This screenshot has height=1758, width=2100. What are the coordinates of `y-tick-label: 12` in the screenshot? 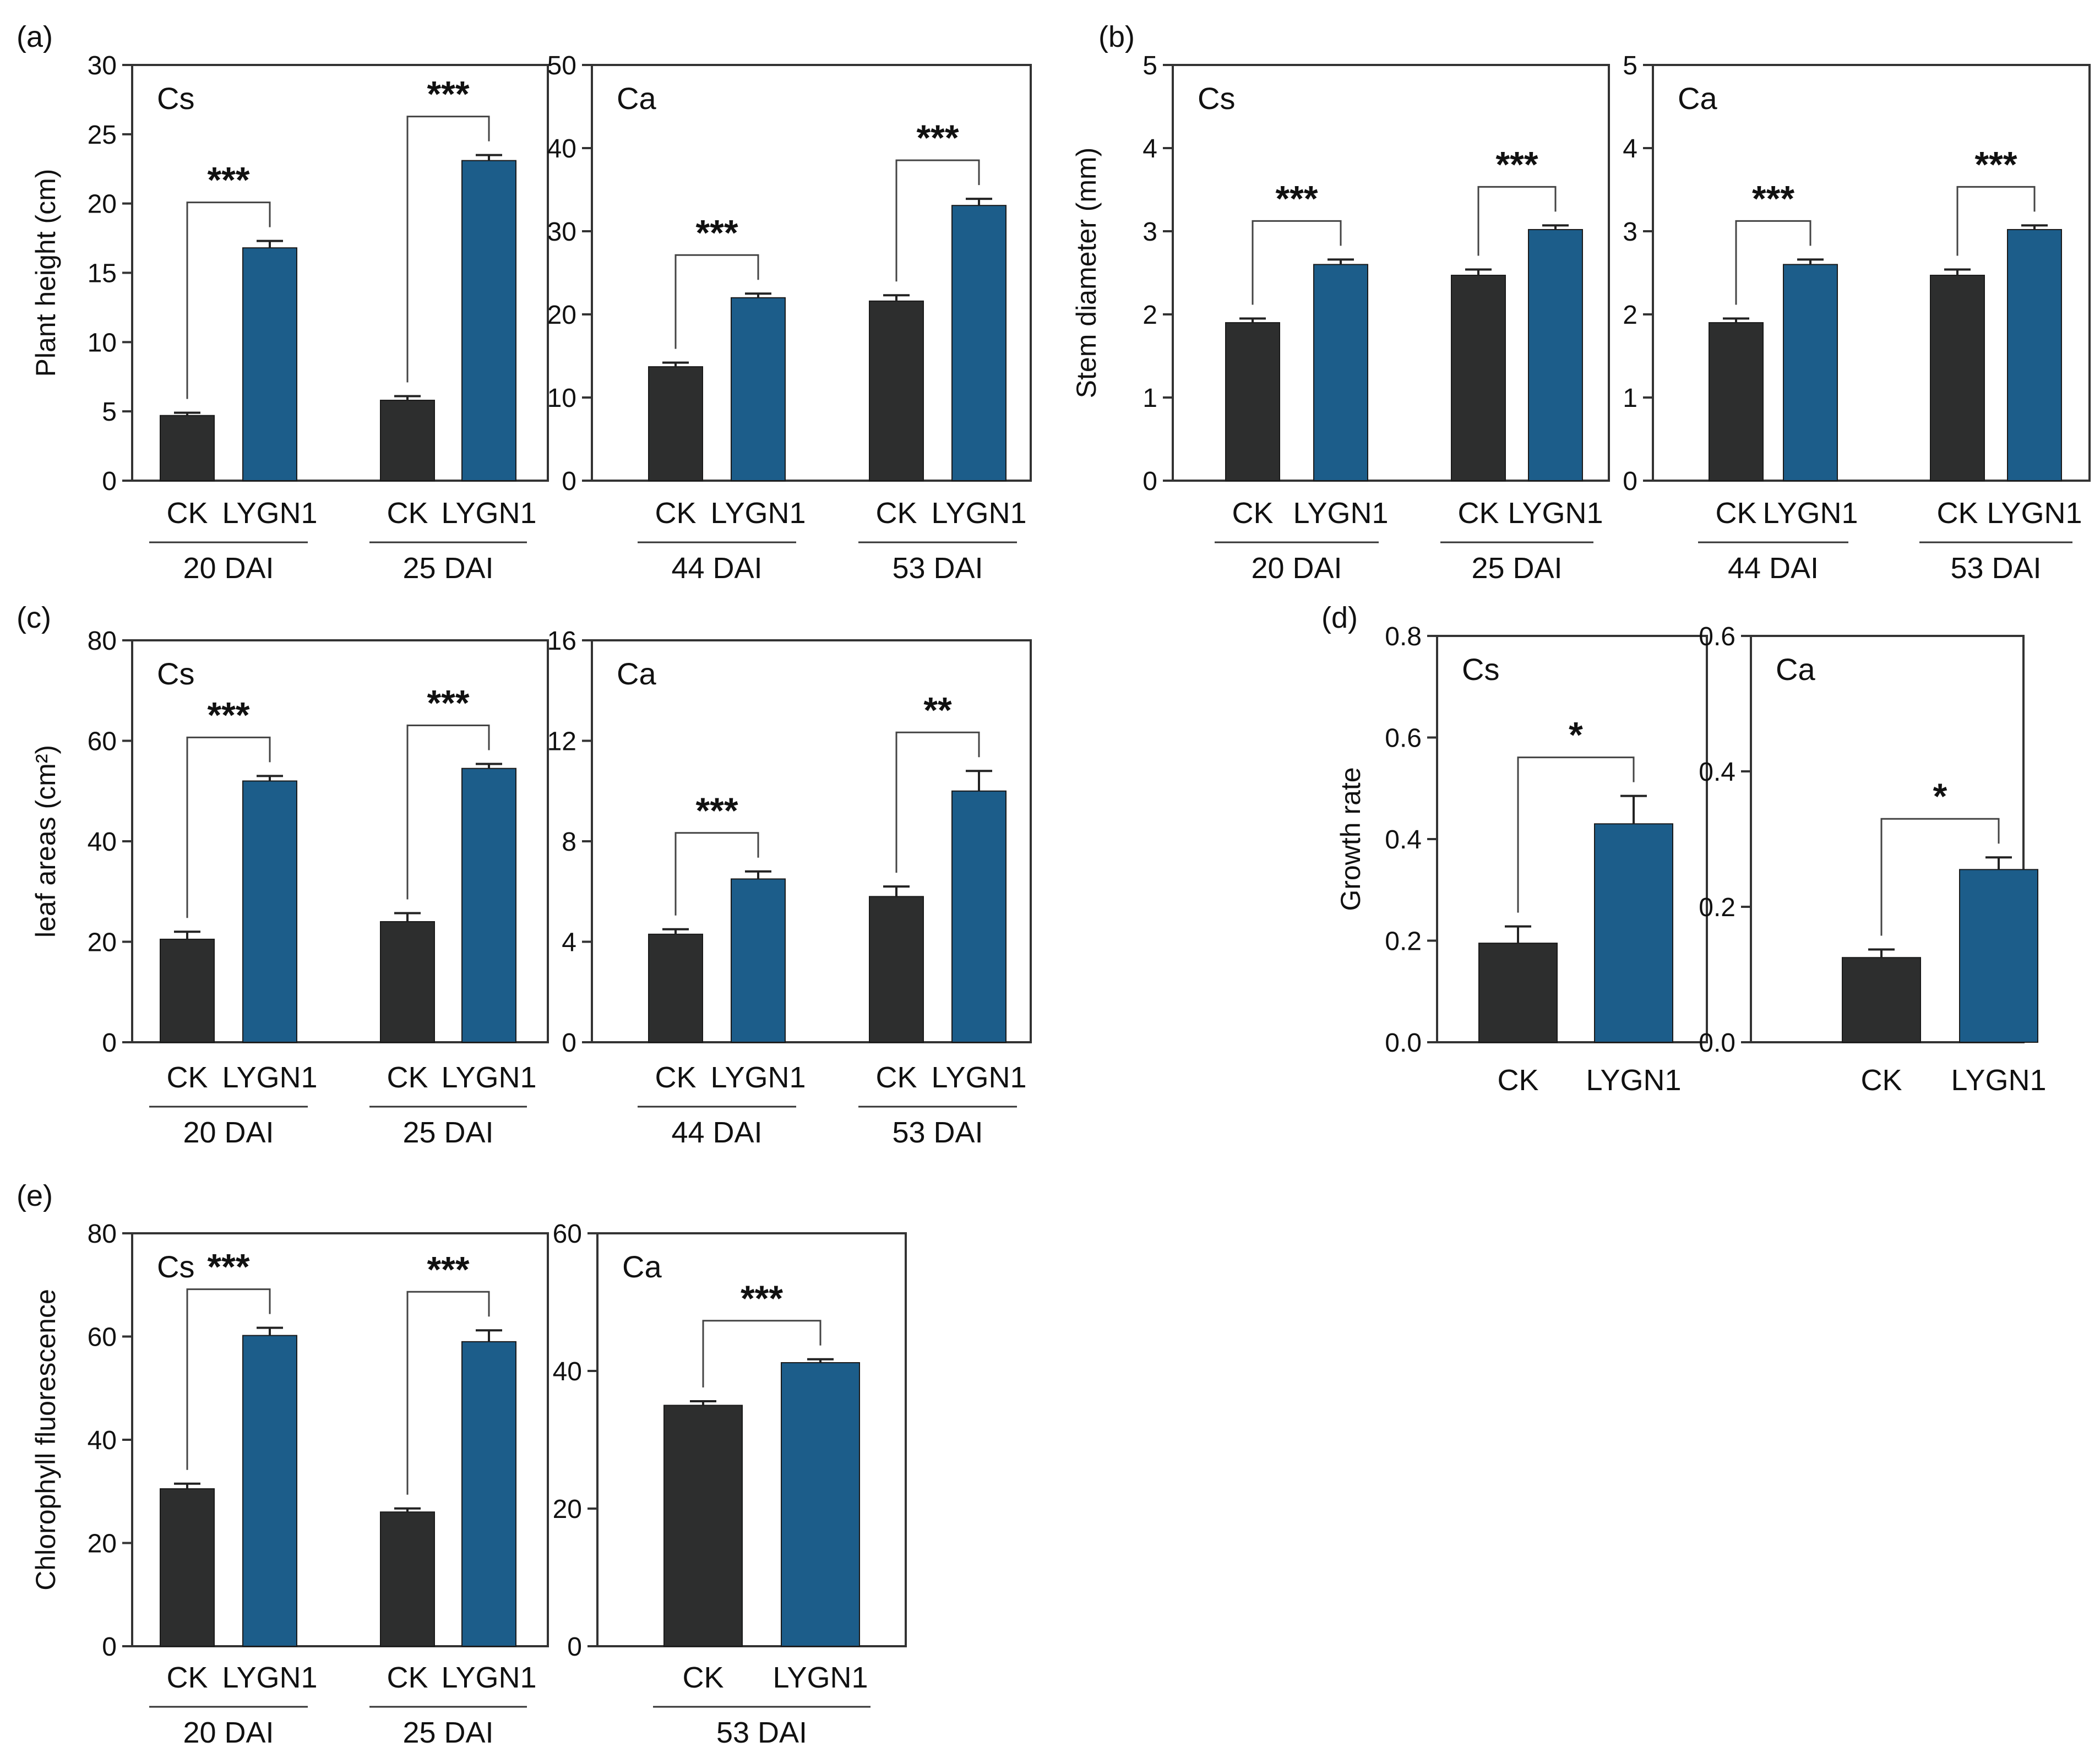 It's located at (561, 741).